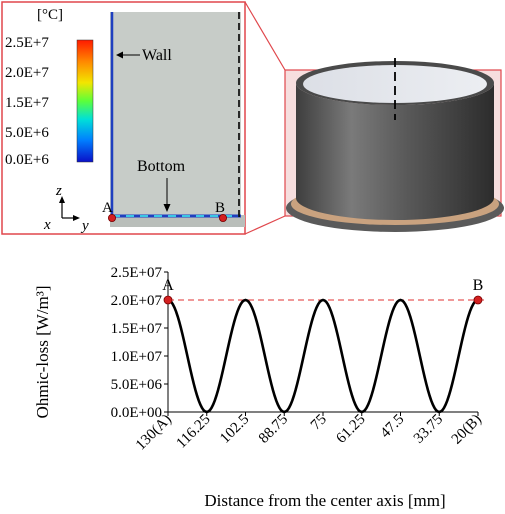 The height and width of the screenshot is (514, 505). What do you see at coordinates (27, 73) in the screenshot?
I see `legend-tick: 2.0E+7` at bounding box center [27, 73].